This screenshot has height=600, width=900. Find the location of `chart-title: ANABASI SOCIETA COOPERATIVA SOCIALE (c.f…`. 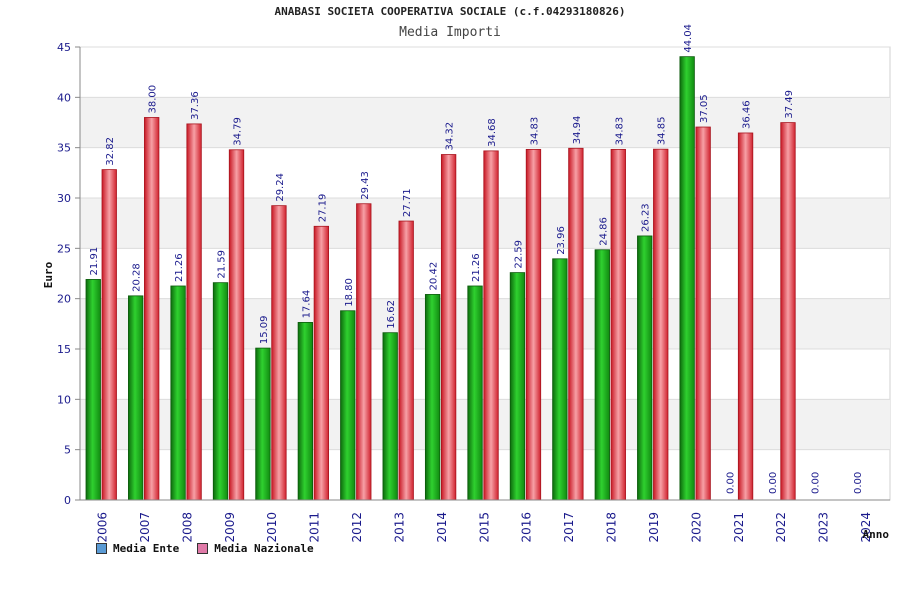

chart-title: ANABASI SOCIETA COOPERATIVA SOCIALE (c.f… is located at coordinates (450, 11).